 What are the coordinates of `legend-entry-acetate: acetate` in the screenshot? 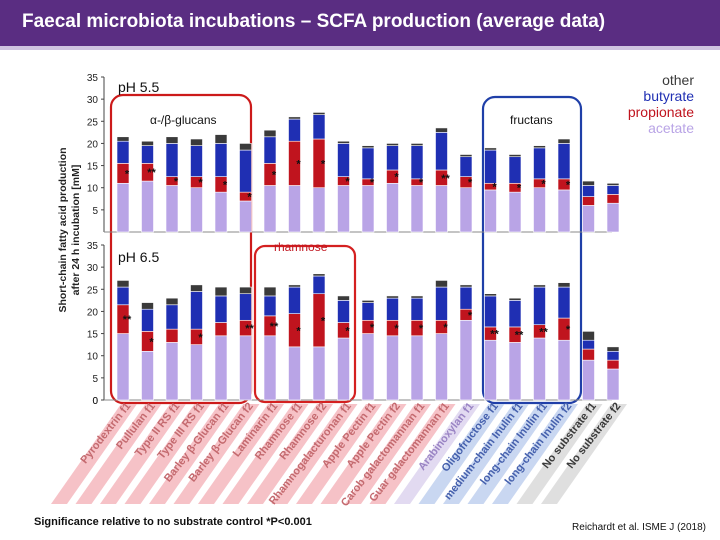 It's located at (671, 128).